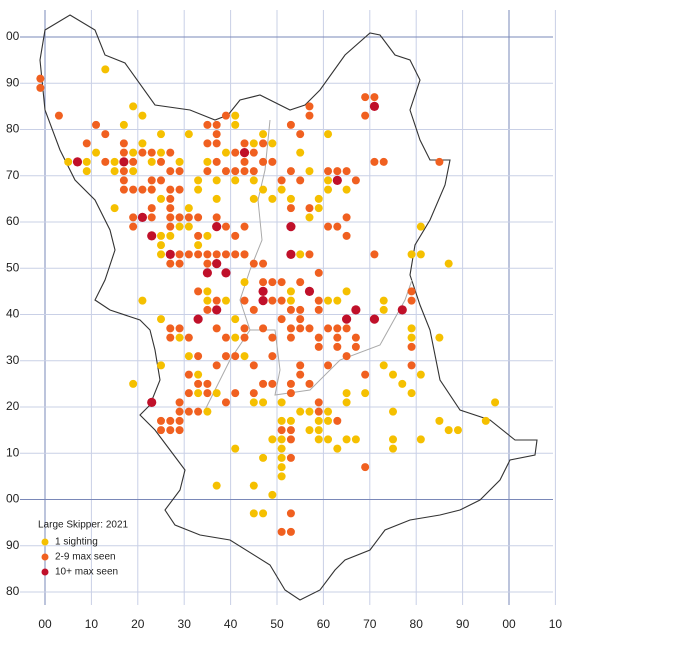 The image size is (696, 647). What do you see at coordinates (13, 591) in the screenshot?
I see `y-tick-label: 80` at bounding box center [13, 591].